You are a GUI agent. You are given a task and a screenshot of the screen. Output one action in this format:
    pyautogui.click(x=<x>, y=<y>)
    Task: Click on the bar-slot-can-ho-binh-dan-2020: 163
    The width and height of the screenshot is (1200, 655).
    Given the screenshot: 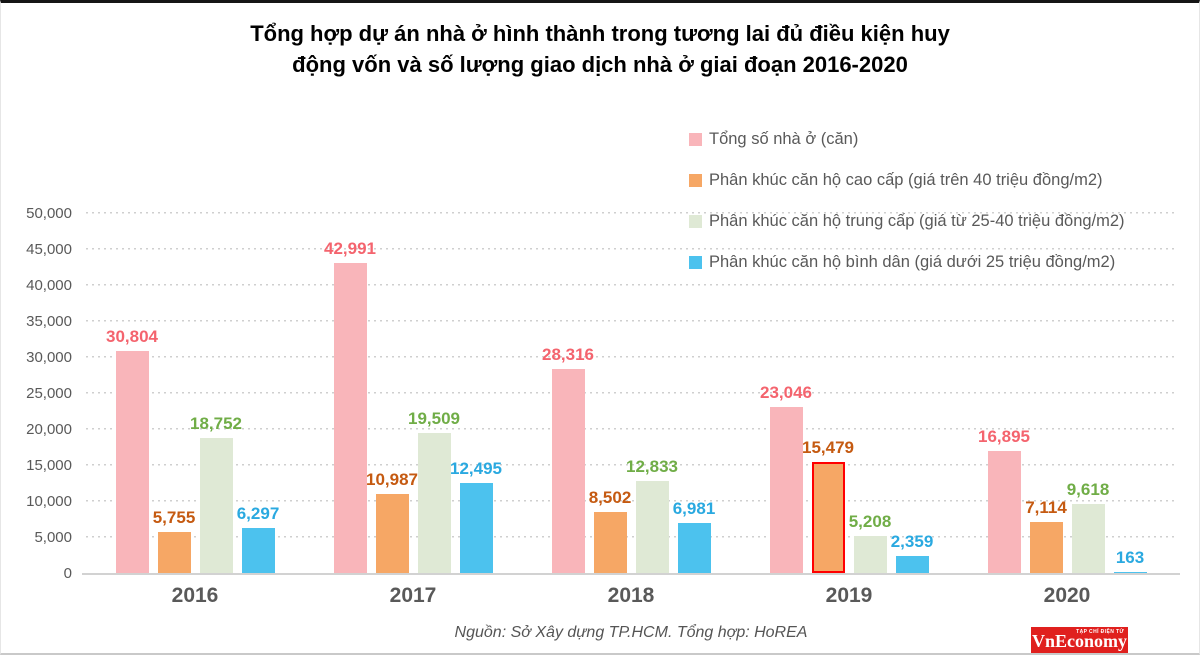 What is the action you would take?
    pyautogui.click(x=1130, y=560)
    